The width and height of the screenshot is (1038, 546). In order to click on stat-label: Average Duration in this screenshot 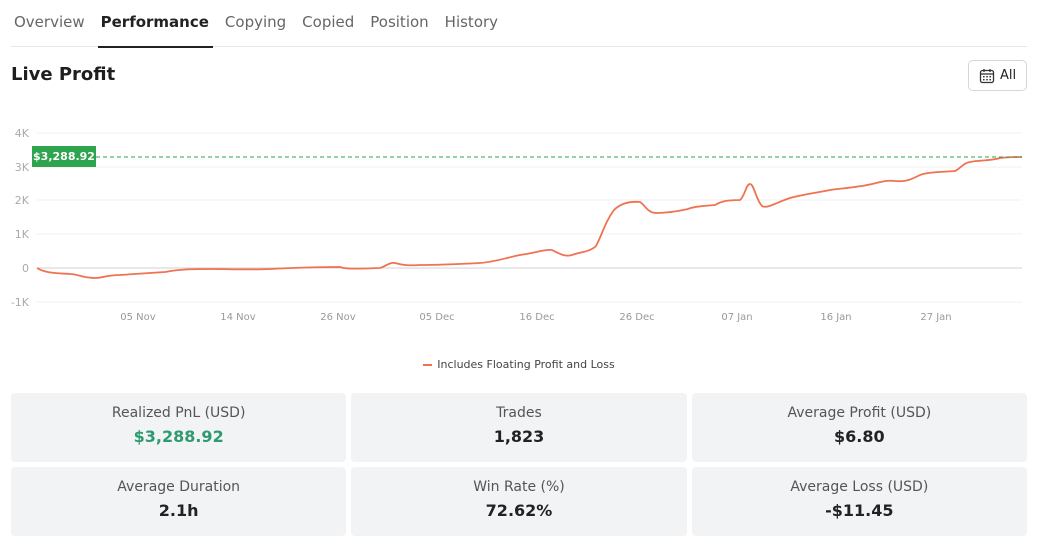, I will do `click(179, 487)`.